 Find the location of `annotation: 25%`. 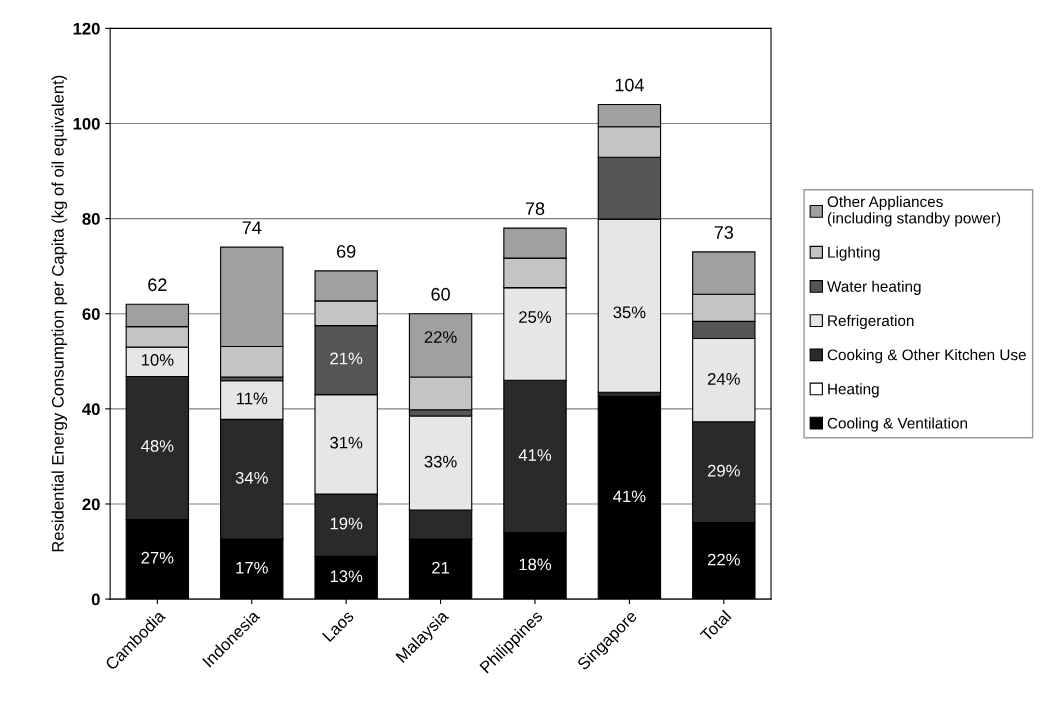

annotation: 25% is located at coordinates (535, 317).